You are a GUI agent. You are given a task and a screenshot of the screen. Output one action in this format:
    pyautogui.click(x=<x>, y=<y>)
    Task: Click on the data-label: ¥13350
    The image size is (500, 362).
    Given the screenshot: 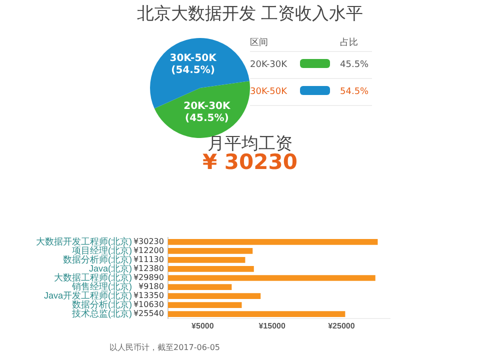 What is the action you would take?
    pyautogui.click(x=148, y=295)
    